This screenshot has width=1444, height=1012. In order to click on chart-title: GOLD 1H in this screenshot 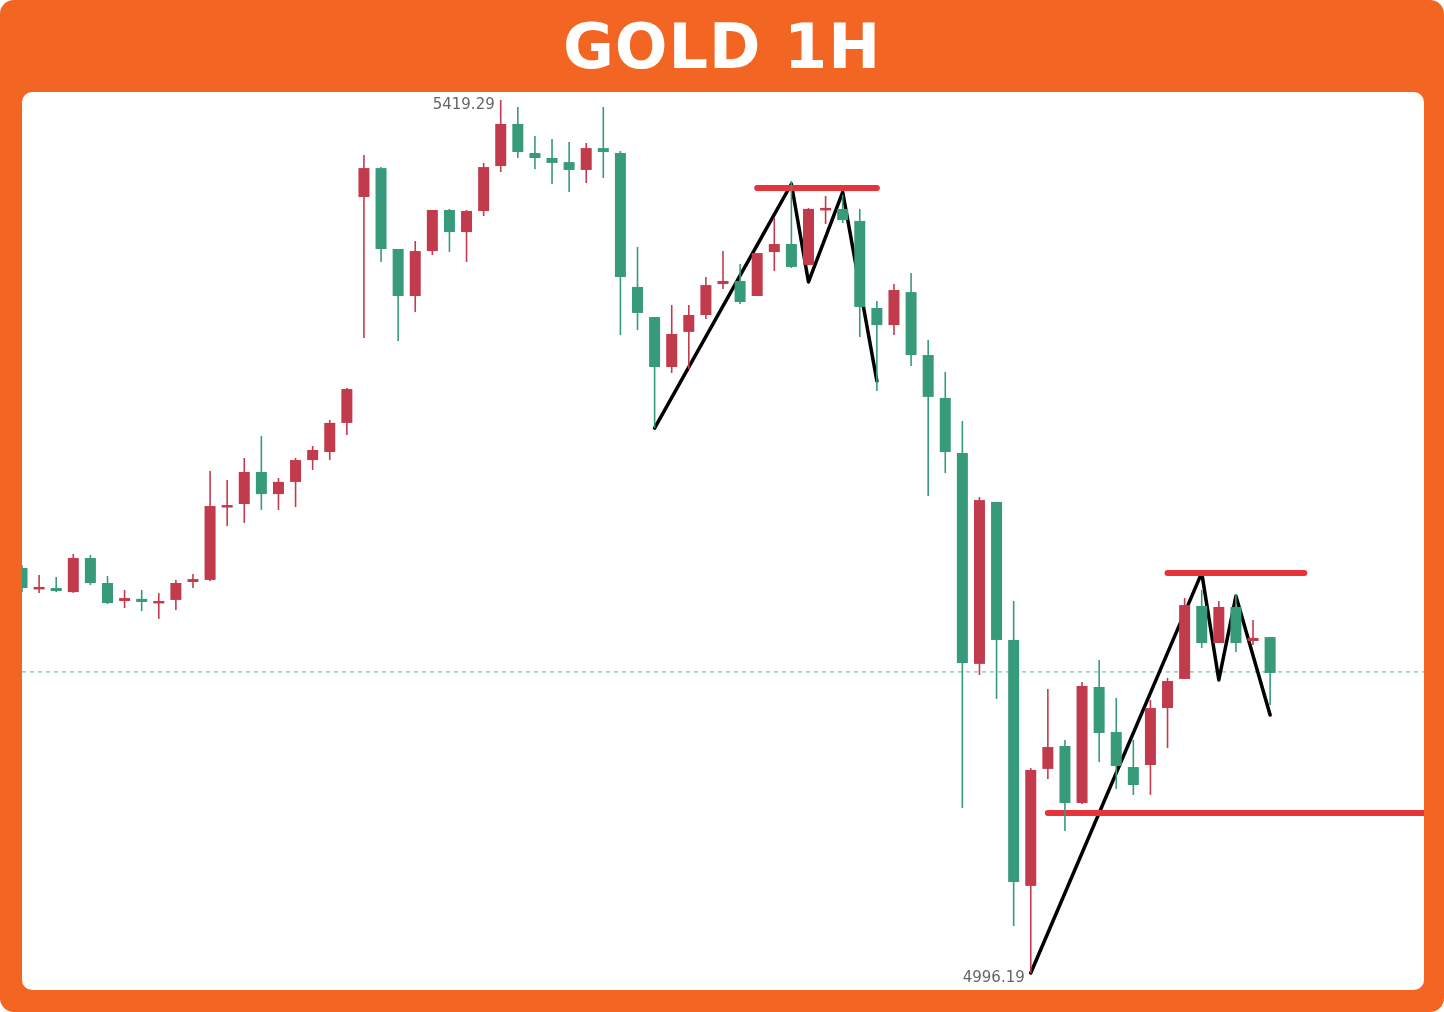, I will do `click(722, 46)`.